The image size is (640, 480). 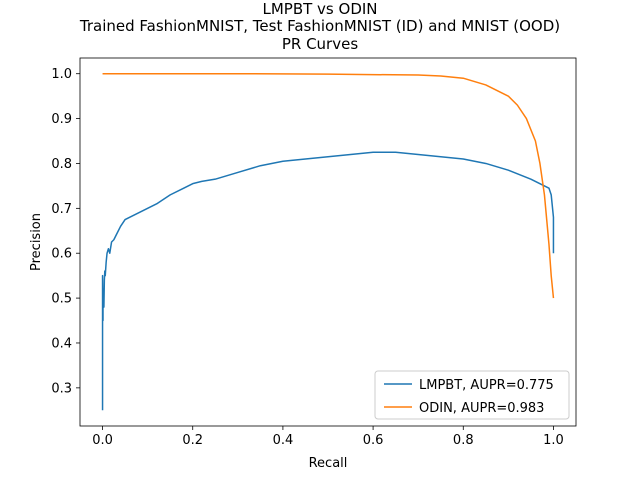 I want to click on y-tick-label: 0.5, so click(x=61, y=299).